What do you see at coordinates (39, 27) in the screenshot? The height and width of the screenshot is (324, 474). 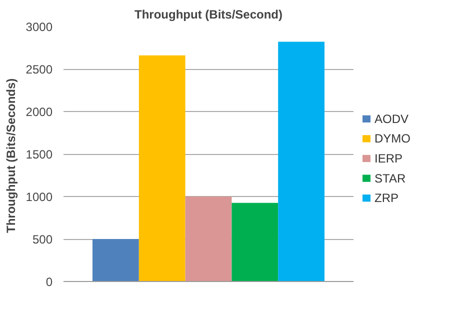 I see `y-tick-label: 3000` at bounding box center [39, 27].